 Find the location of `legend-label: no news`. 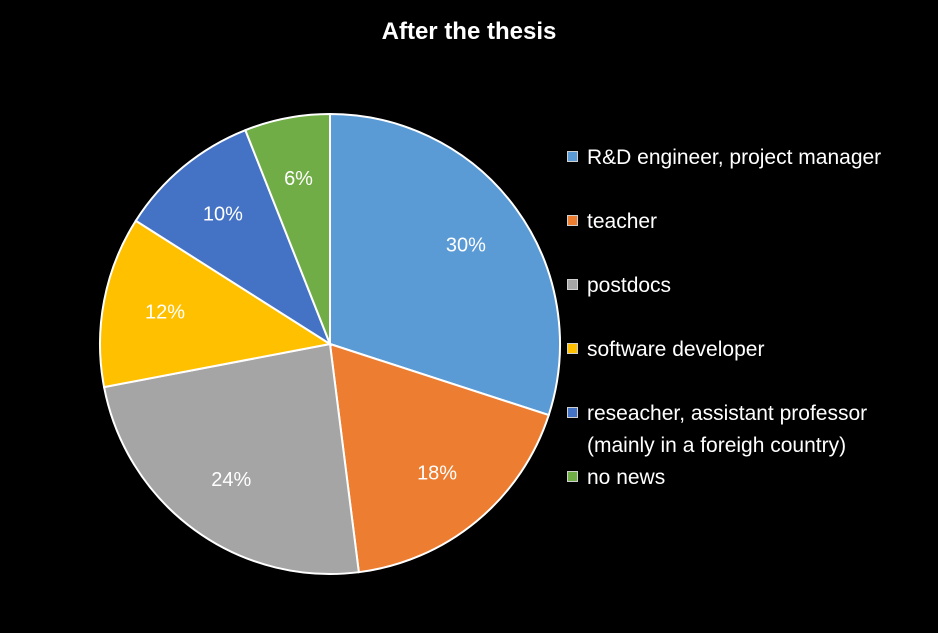

legend-label: no news is located at coordinates (626, 477).